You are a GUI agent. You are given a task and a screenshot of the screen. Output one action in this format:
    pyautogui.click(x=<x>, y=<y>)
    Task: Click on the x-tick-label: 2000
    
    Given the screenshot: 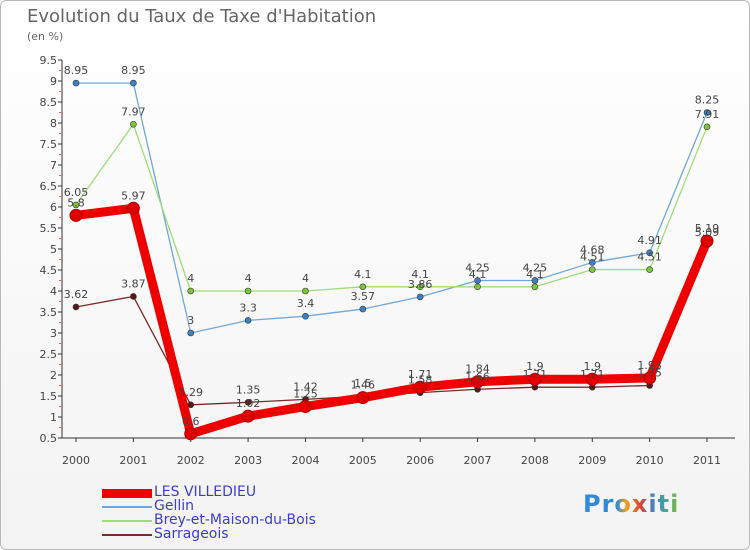 What is the action you would take?
    pyautogui.click(x=76, y=460)
    